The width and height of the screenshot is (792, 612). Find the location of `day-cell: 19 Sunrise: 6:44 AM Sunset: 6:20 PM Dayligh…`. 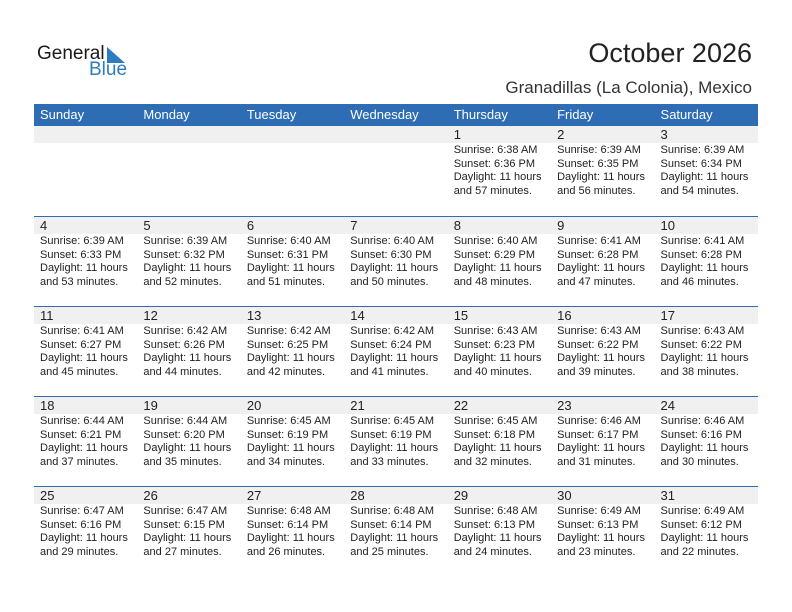

day-cell: 19 Sunrise: 6:44 AM Sunset: 6:20 PM Dayligh… is located at coordinates (189, 441).